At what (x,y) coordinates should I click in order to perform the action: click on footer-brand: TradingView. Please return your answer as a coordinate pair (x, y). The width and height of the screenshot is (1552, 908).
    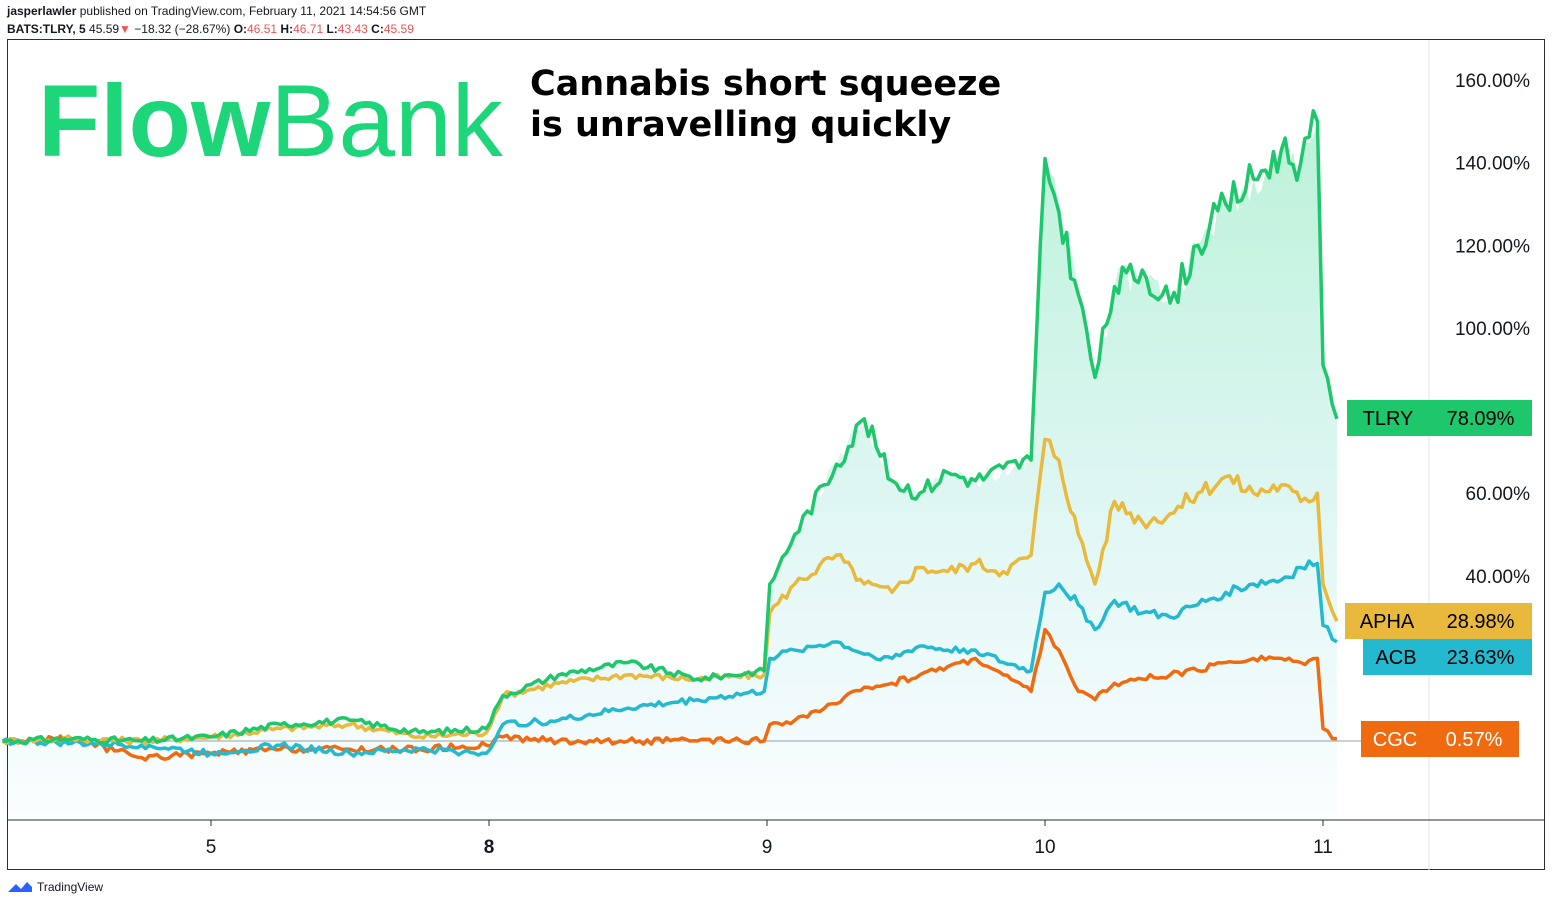
    Looking at the image, I should click on (70, 887).